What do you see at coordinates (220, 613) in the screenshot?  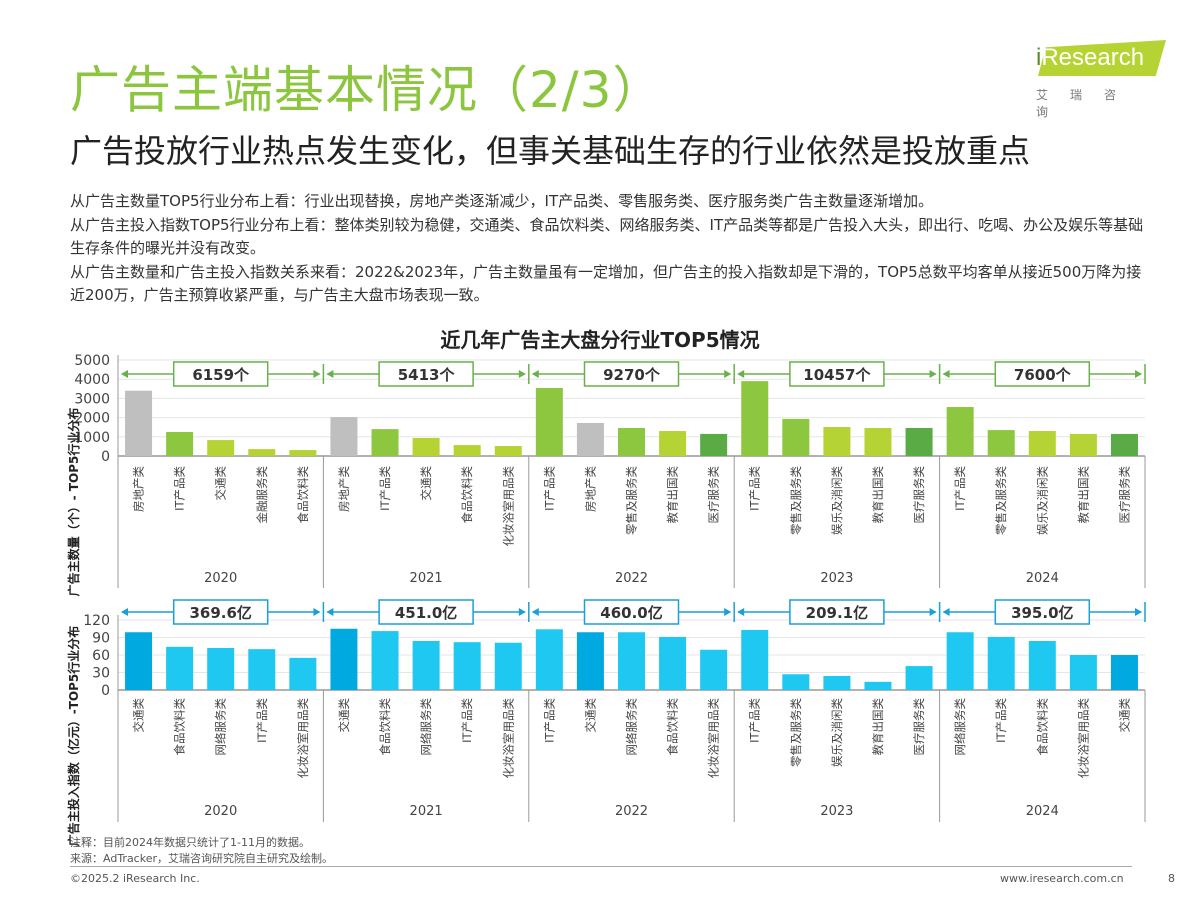 I see `group-total-label: 369.6亿` at bounding box center [220, 613].